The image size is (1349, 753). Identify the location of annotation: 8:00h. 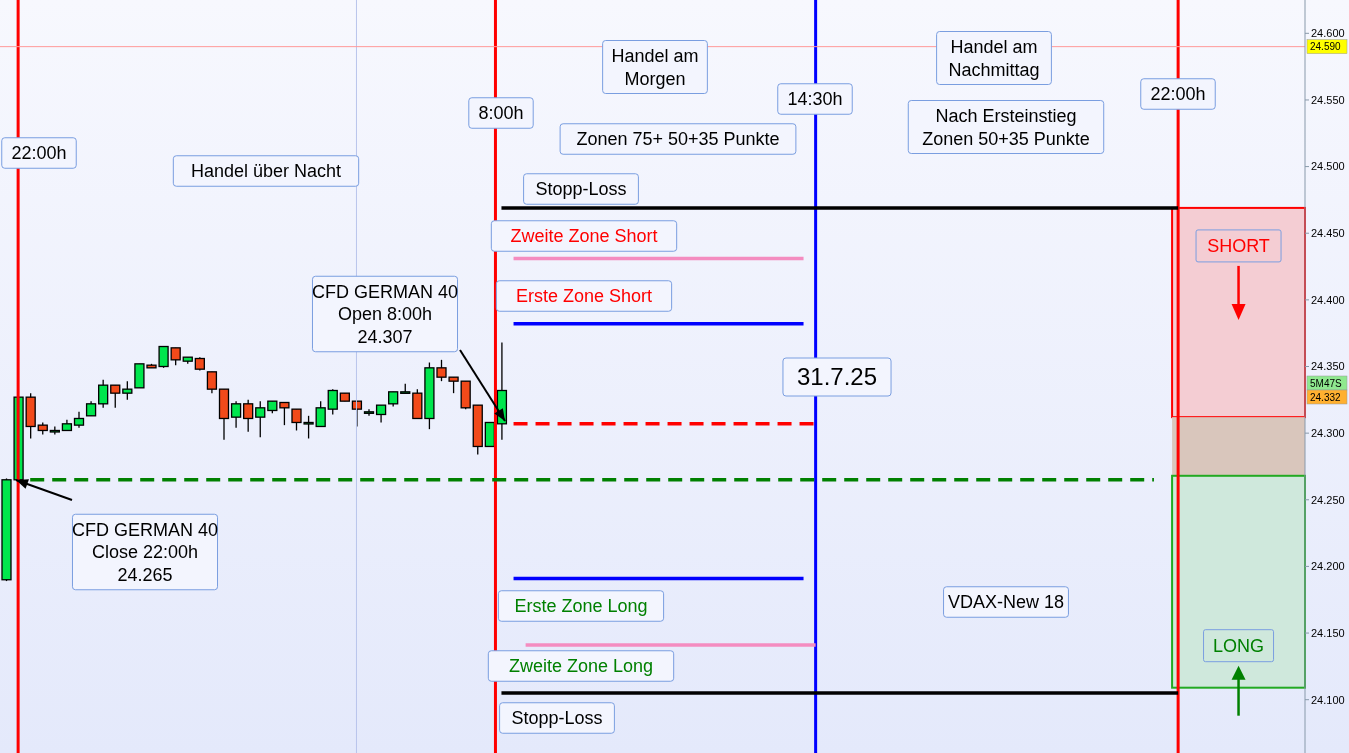
(501, 113).